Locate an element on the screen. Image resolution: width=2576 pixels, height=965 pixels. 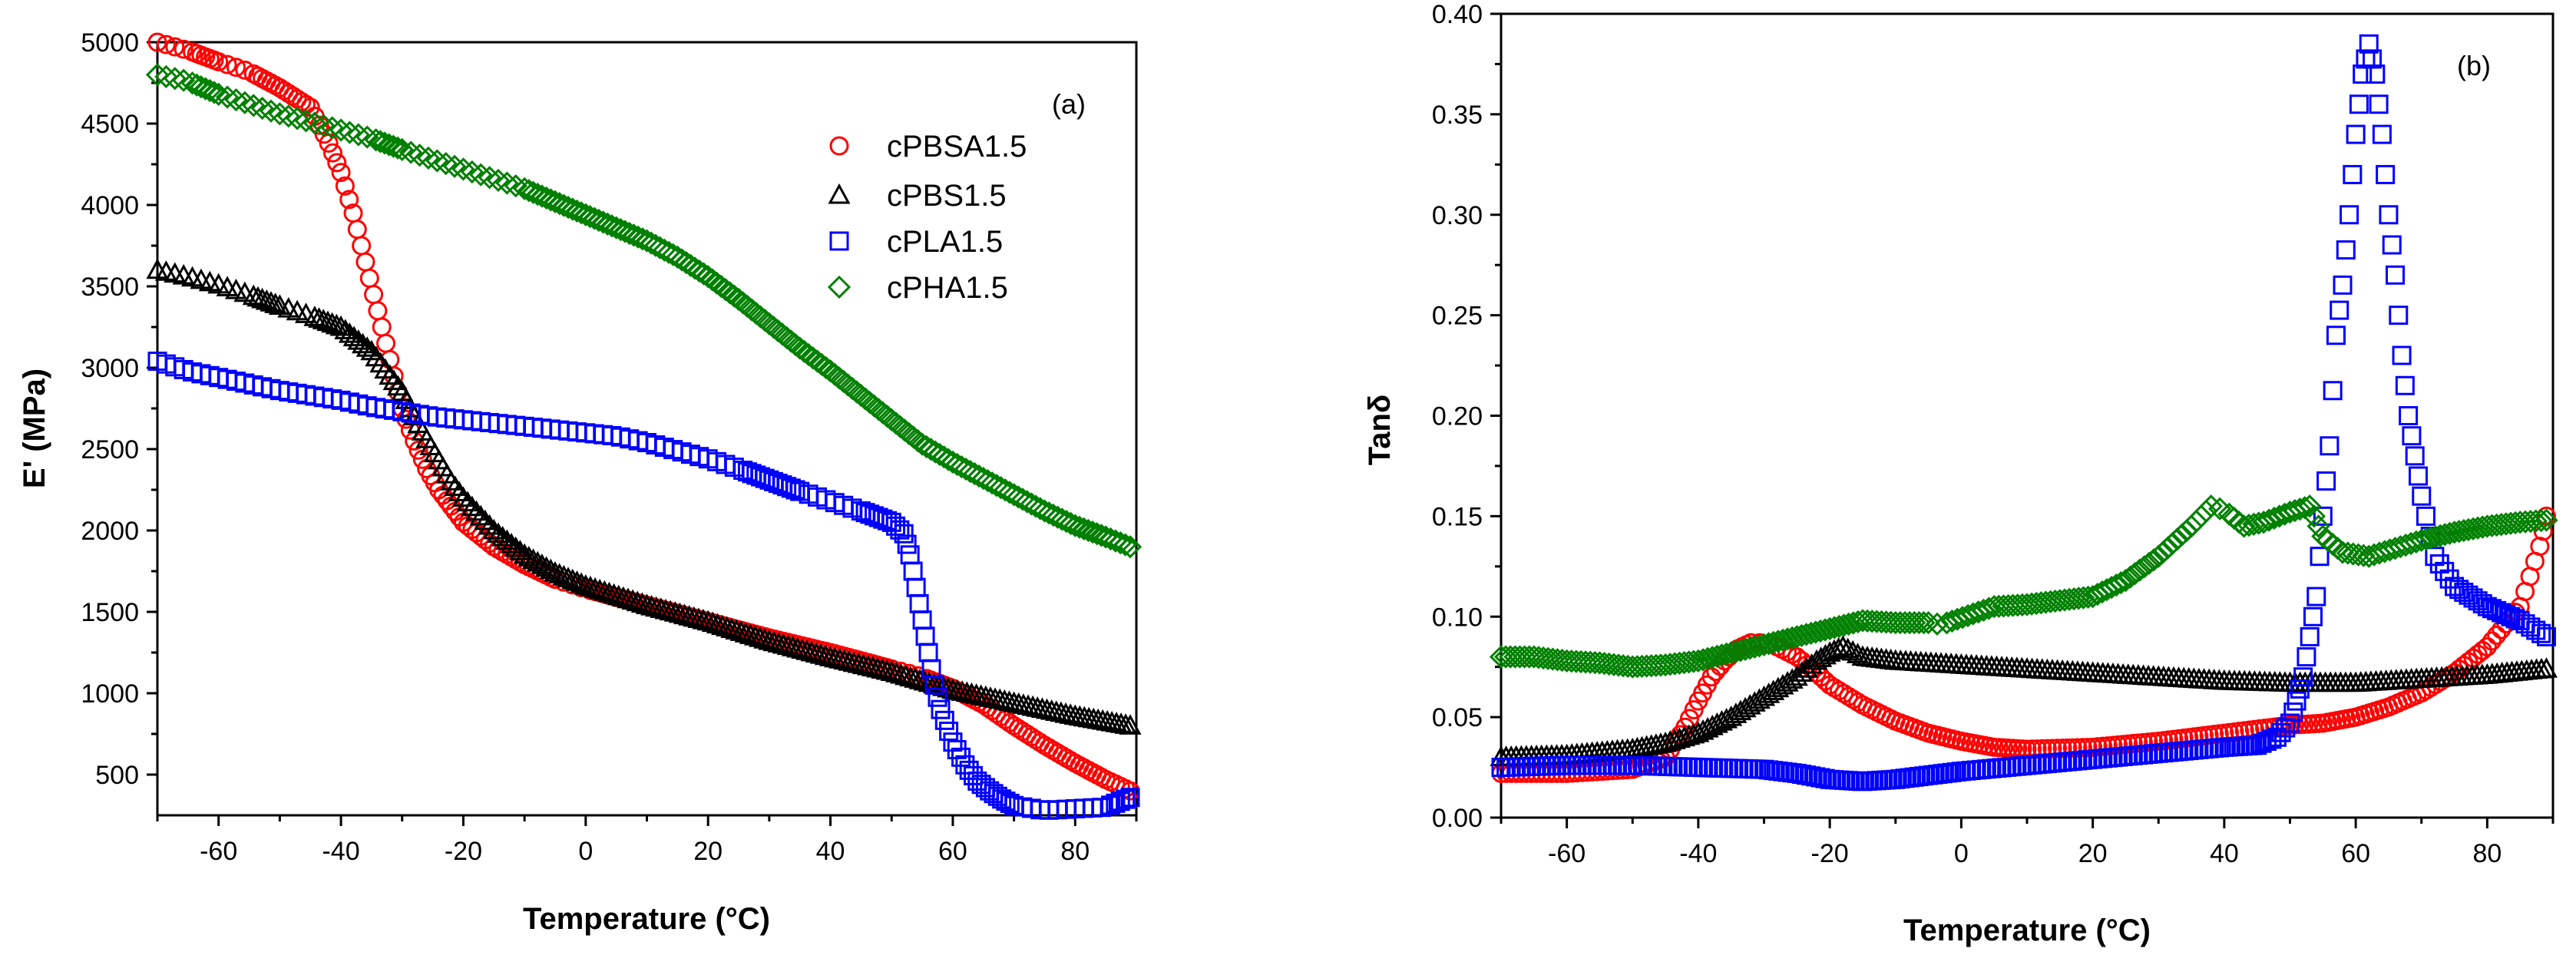
legend-marker-cpbs is located at coordinates (839, 193).